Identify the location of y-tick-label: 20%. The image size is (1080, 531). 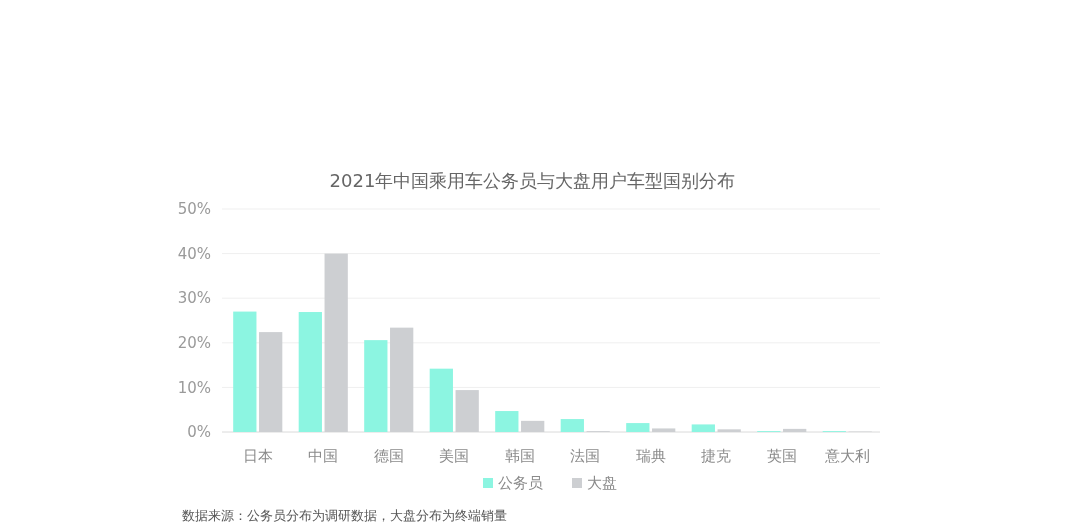
(194, 343).